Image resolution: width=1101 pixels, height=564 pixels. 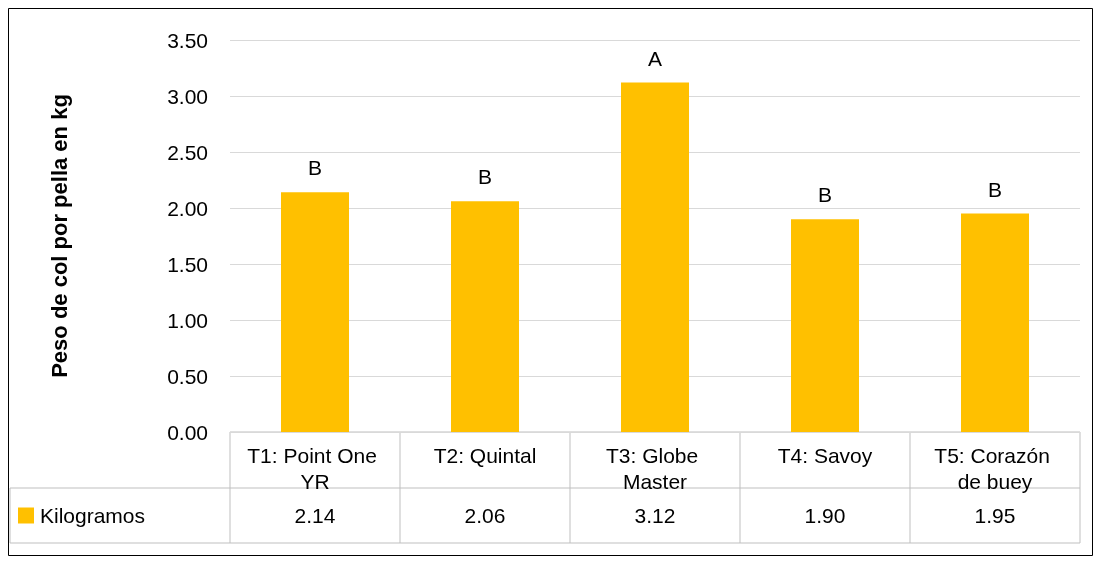 What do you see at coordinates (187, 40) in the screenshot?
I see `y-tick-label: 3.50` at bounding box center [187, 40].